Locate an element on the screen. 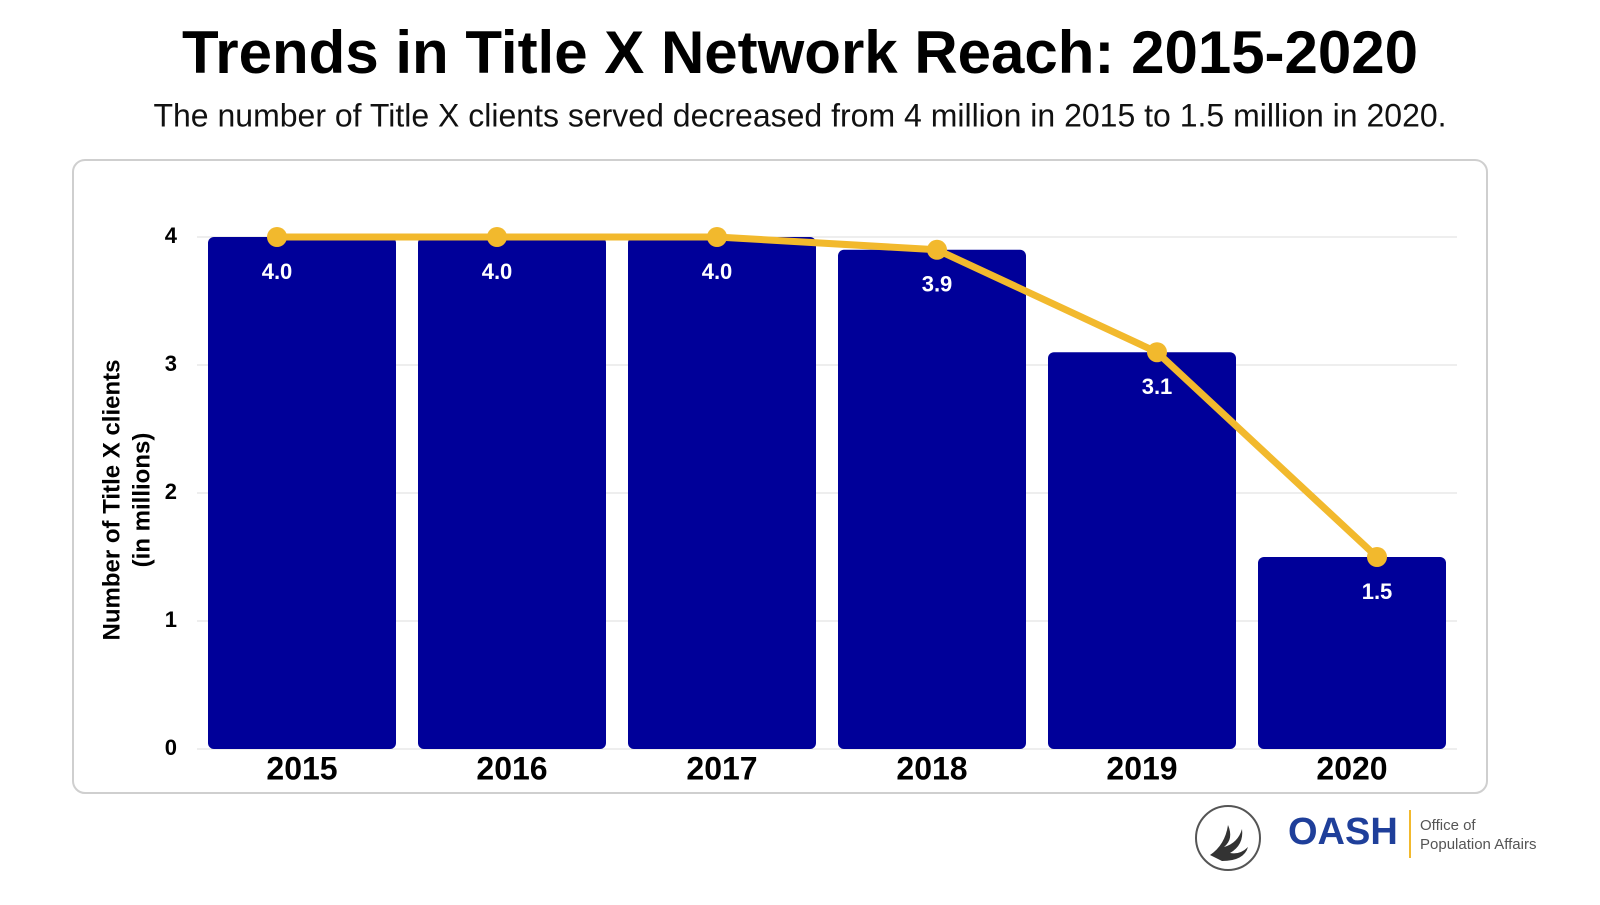 Image resolution: width=1600 pixels, height=905 pixels. oash-logo: OASH is located at coordinates (1343, 832).